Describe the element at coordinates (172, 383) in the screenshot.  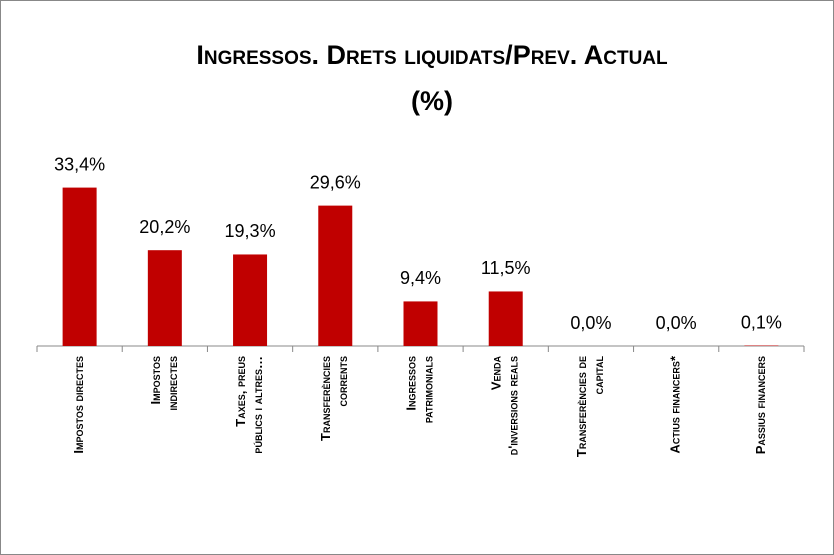
I see `x-tick-label: indirectes` at that location.